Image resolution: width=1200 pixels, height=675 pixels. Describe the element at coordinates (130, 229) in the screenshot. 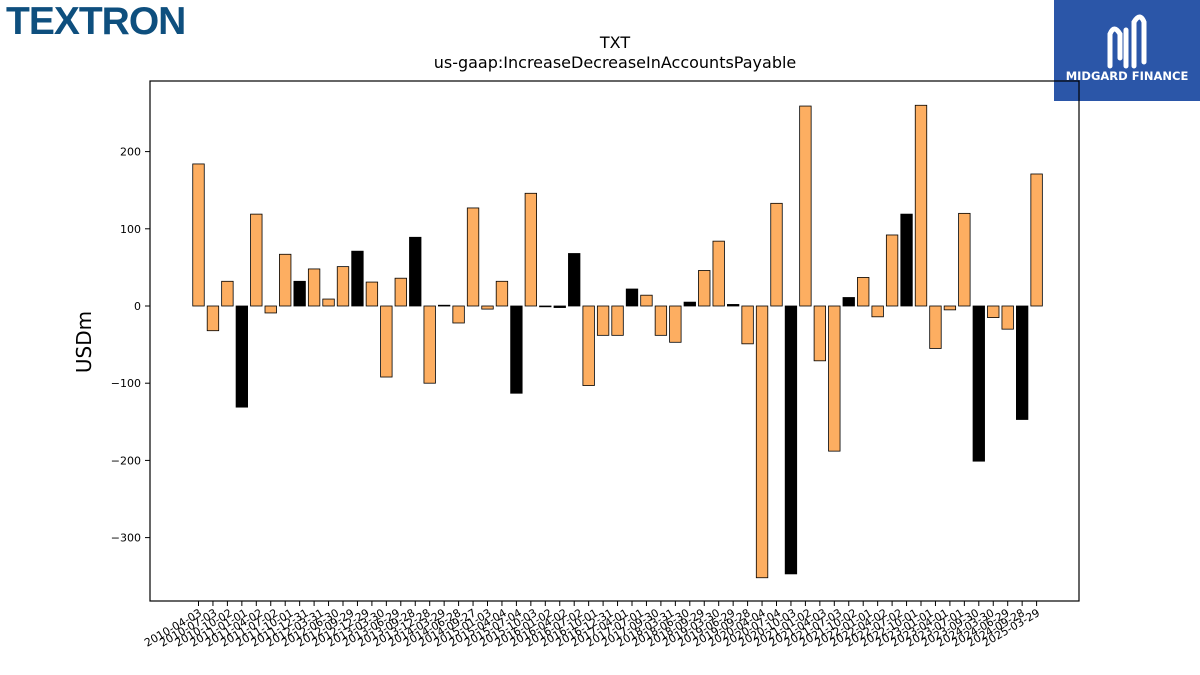

I see `y-tick-label: 100` at that location.